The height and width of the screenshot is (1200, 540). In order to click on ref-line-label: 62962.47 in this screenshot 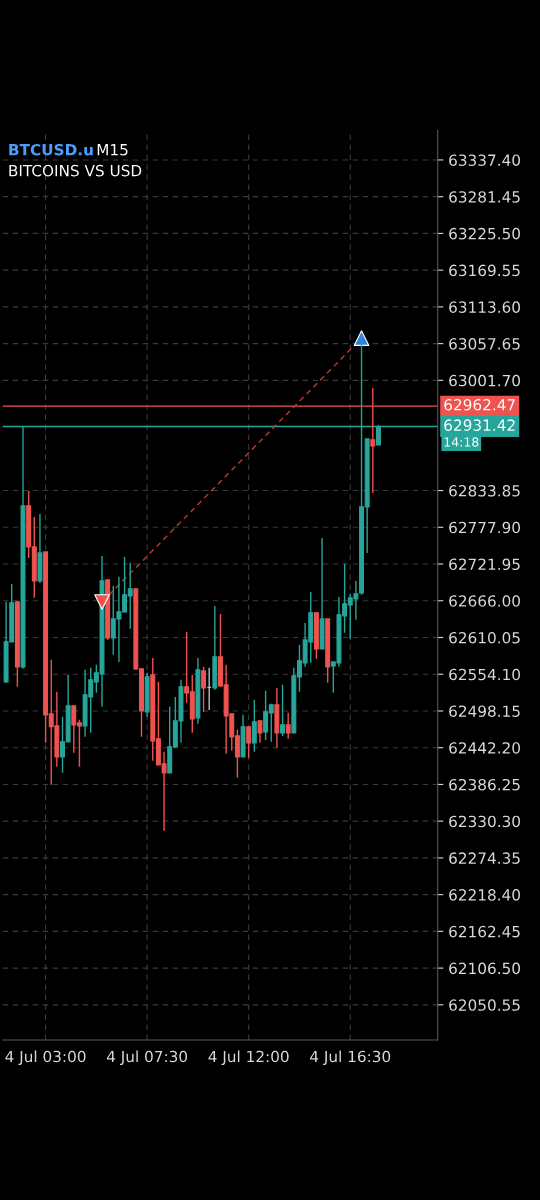, I will do `click(479, 404)`.